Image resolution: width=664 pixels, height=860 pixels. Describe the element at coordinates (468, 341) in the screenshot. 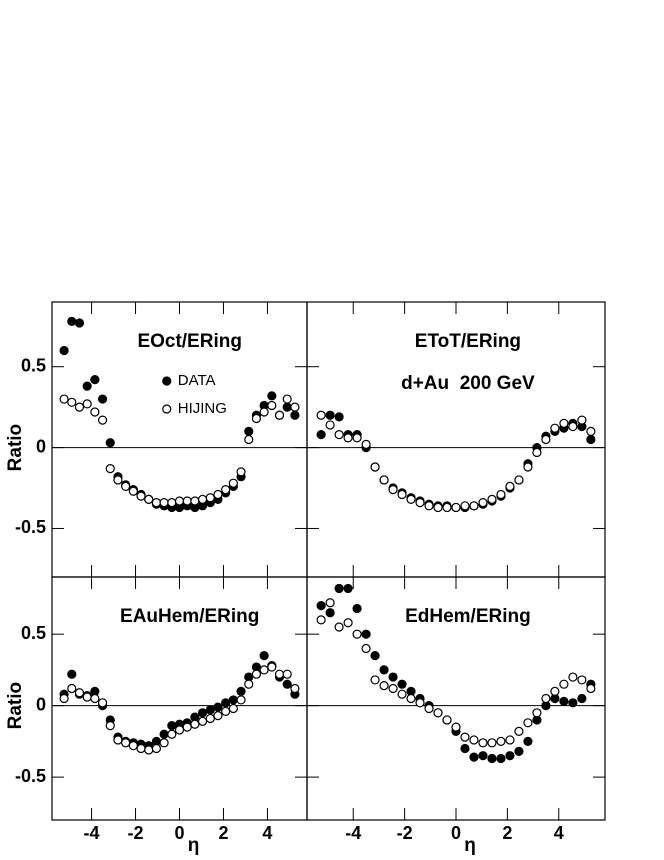

I see `panel-title: EToT/ERing` at that location.